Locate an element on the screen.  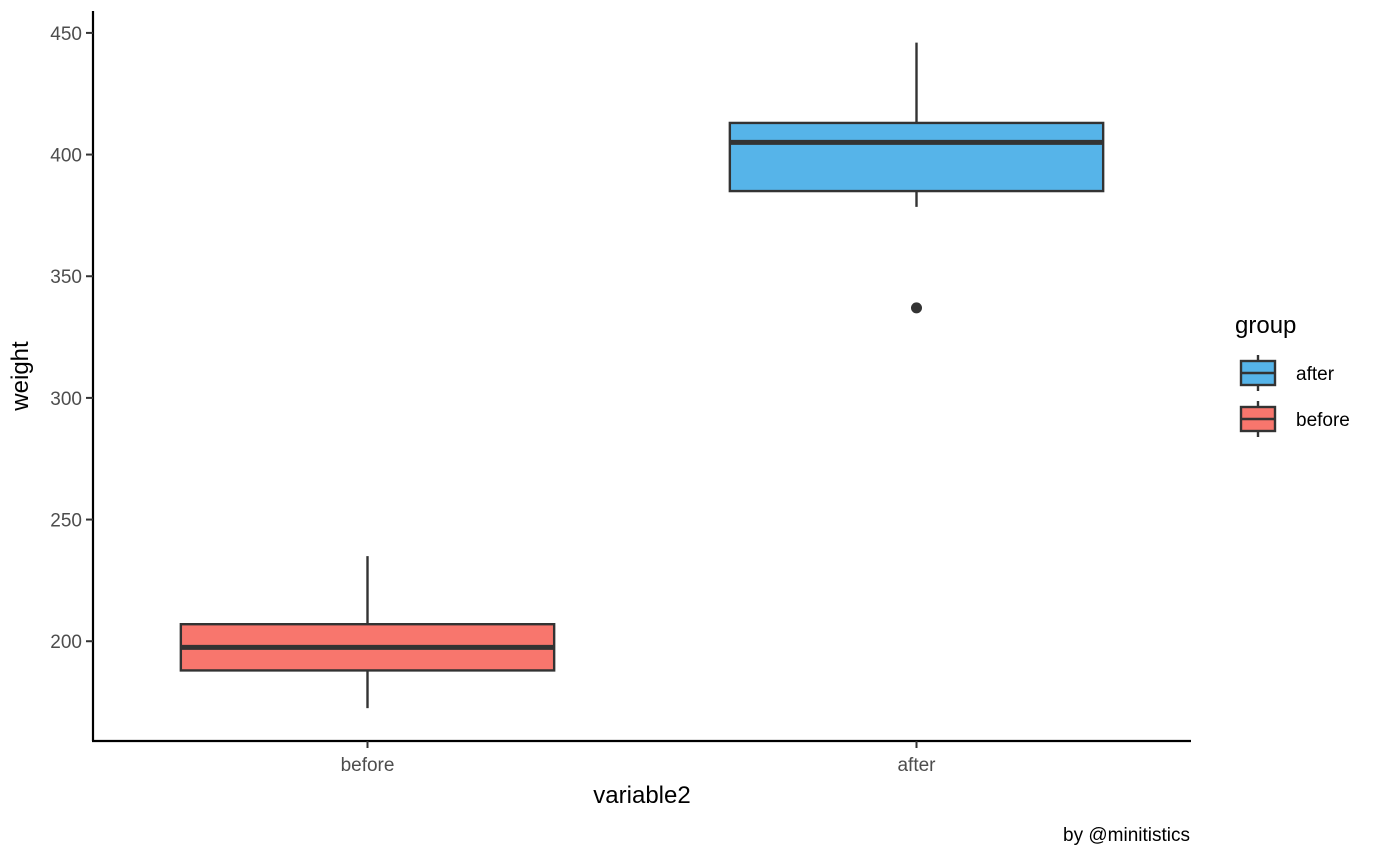
box-iqr is located at coordinates (916, 157).